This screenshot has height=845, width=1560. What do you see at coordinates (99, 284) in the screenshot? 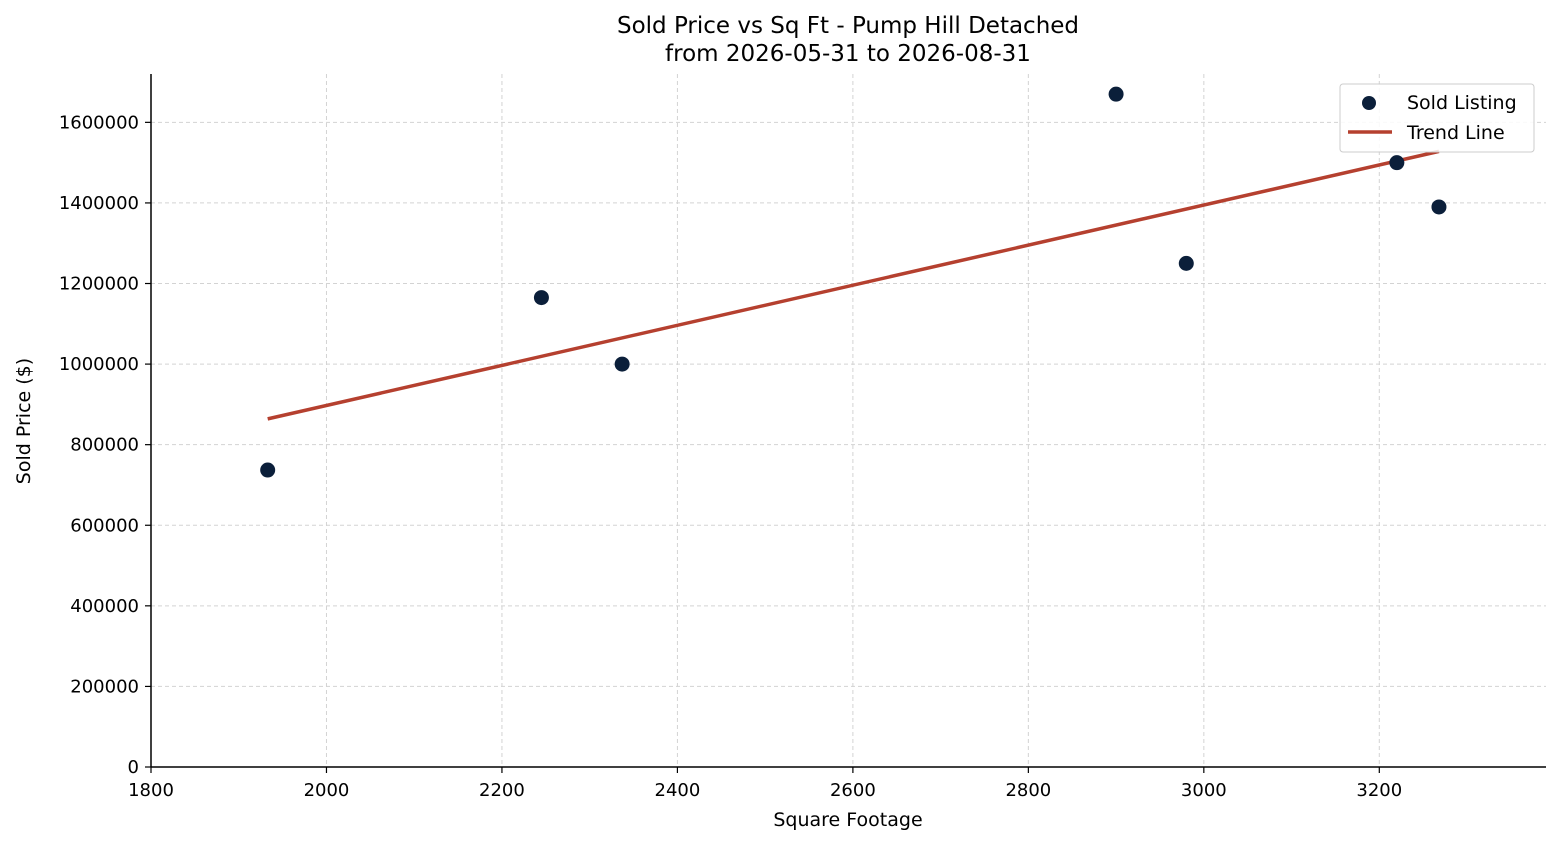
I see `y-tick-label: 1200000` at bounding box center [99, 284].